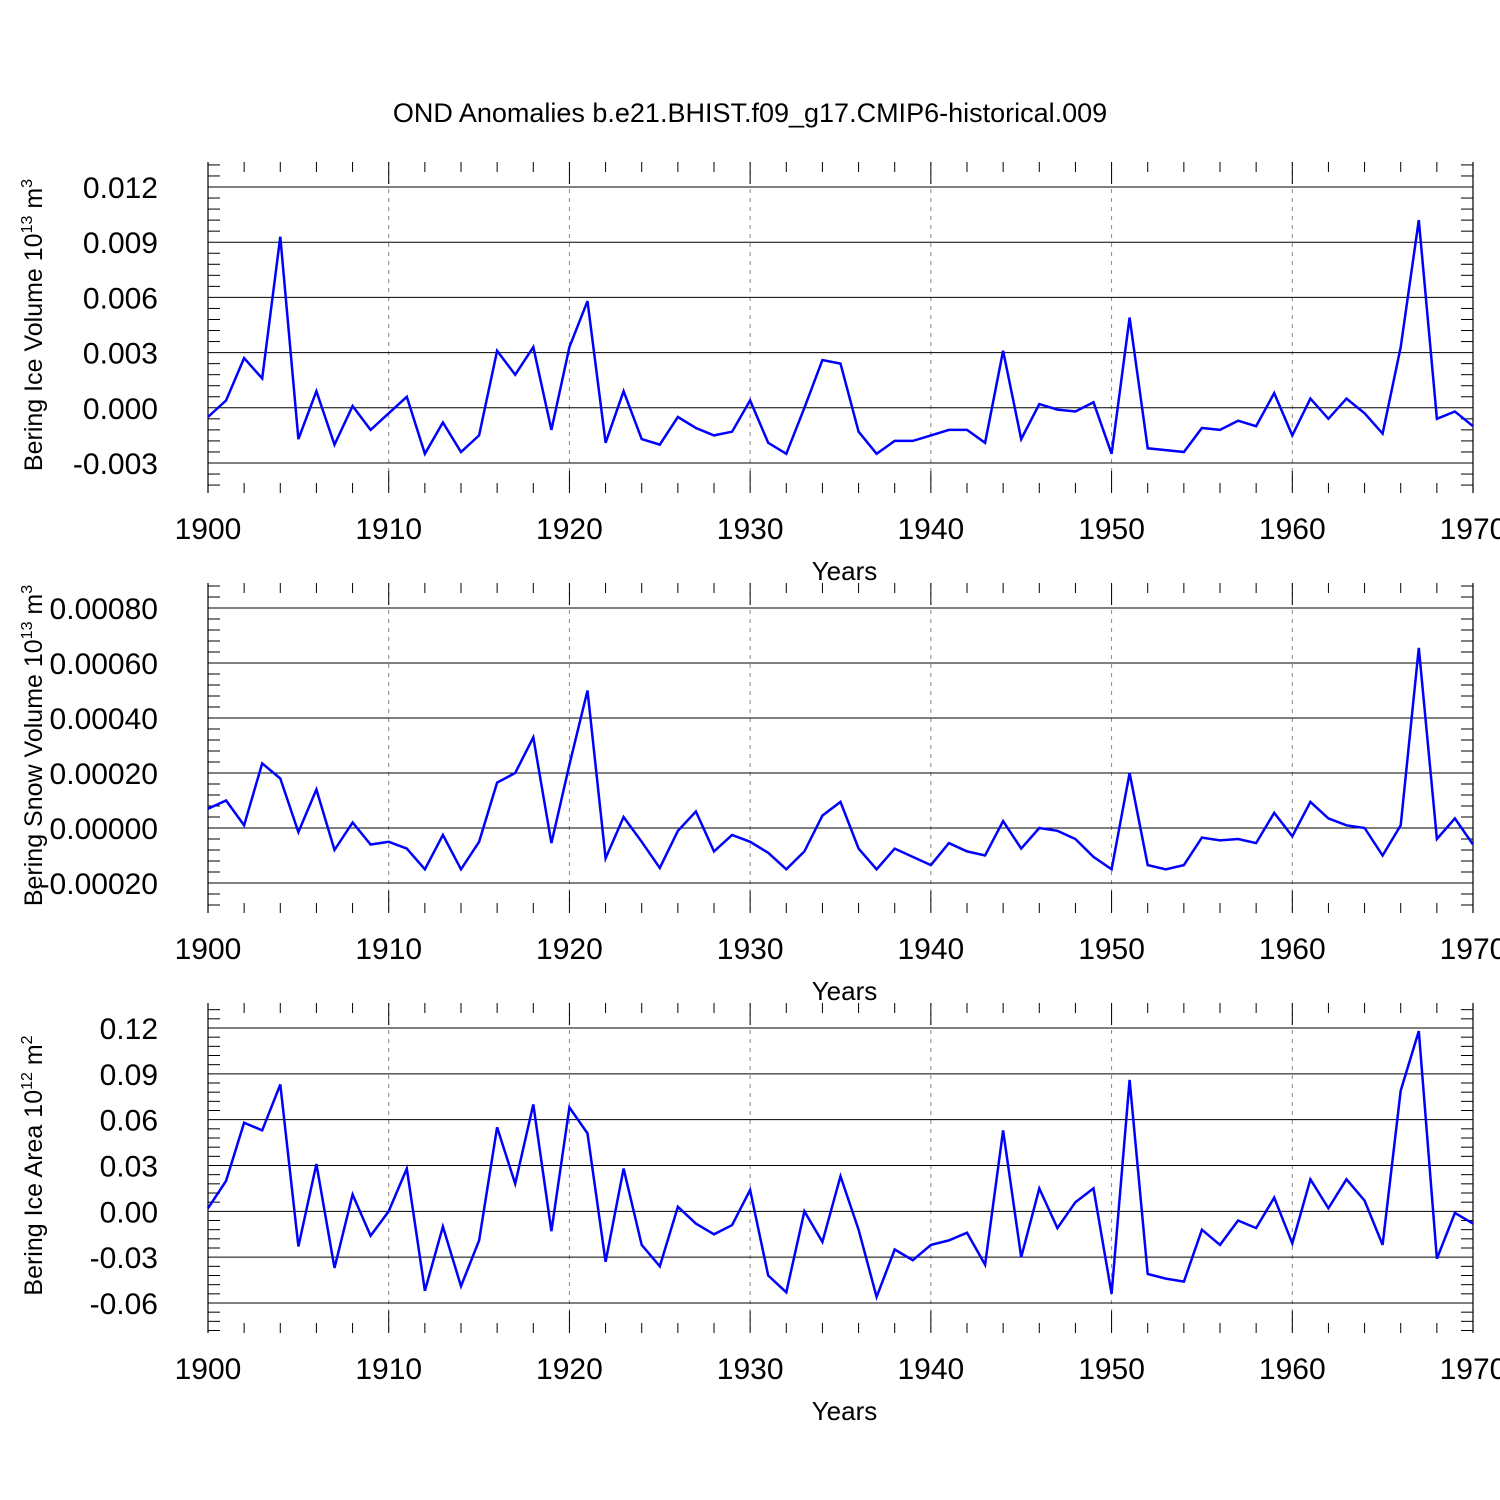 The height and width of the screenshot is (1500, 1500). I want to click on y-tick-label: 0.00000, so click(104, 829).